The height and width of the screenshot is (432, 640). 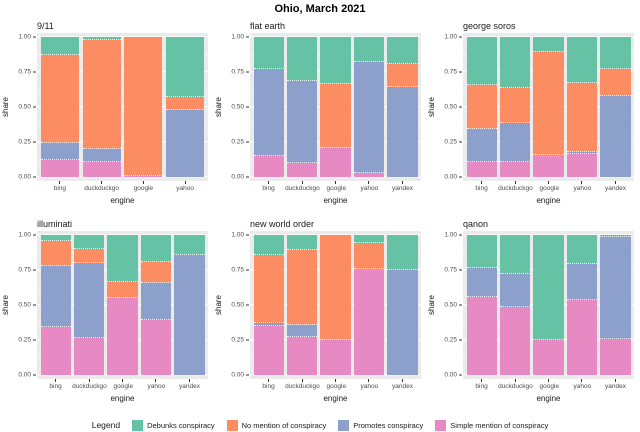 What do you see at coordinates (450, 72) in the screenshot?
I see `y-tick-text: 0.75` at bounding box center [450, 72].